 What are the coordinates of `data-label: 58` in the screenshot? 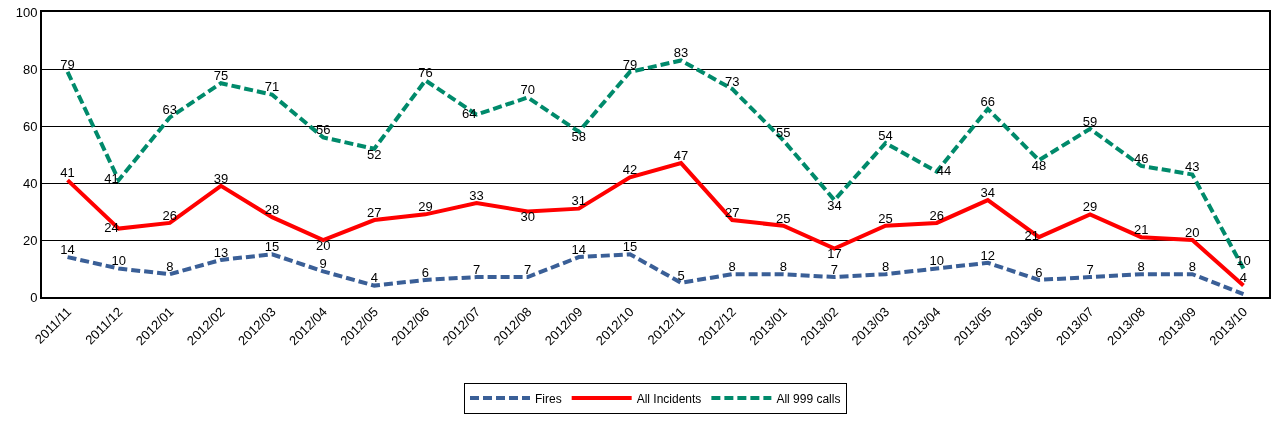 It's located at (579, 137).